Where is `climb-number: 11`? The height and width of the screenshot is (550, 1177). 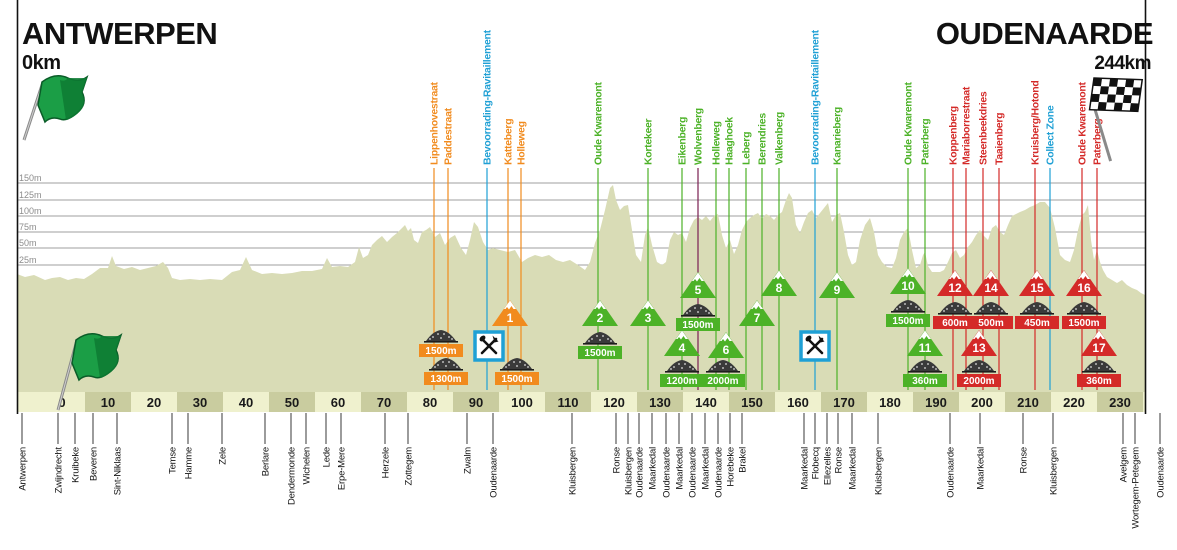 climb-number: 11 is located at coordinates (925, 348).